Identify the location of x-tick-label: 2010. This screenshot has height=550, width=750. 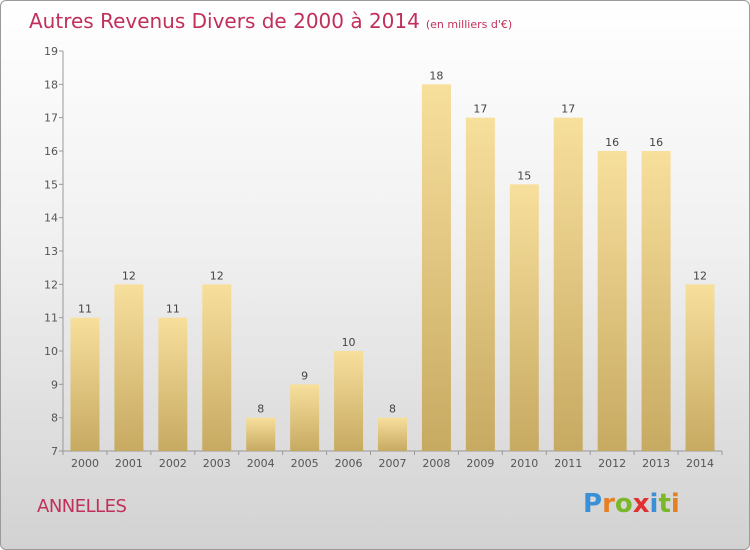
(524, 463).